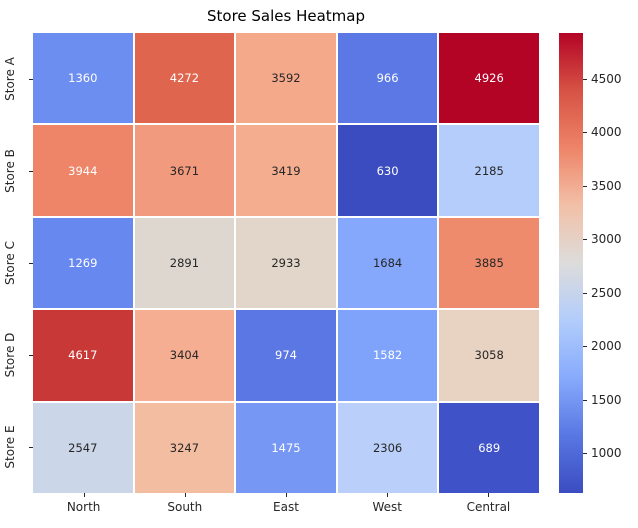  I want to click on colorbar-tick-label: 4000, so click(606, 132).